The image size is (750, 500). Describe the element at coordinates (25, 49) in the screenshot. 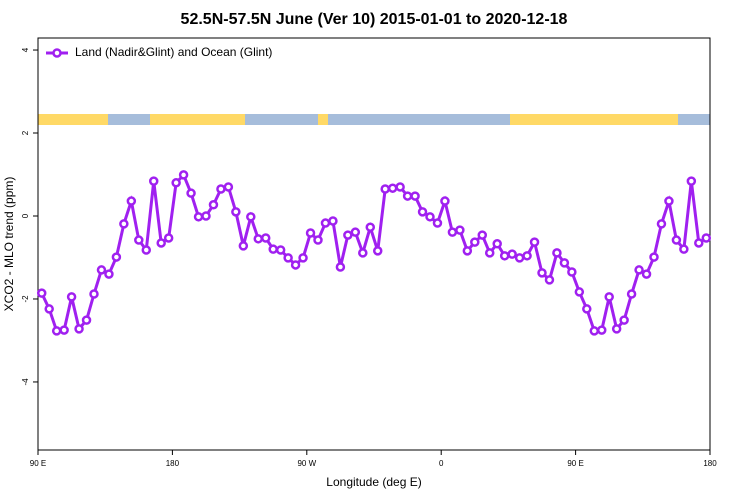

I see `y-tick-label: 4` at that location.